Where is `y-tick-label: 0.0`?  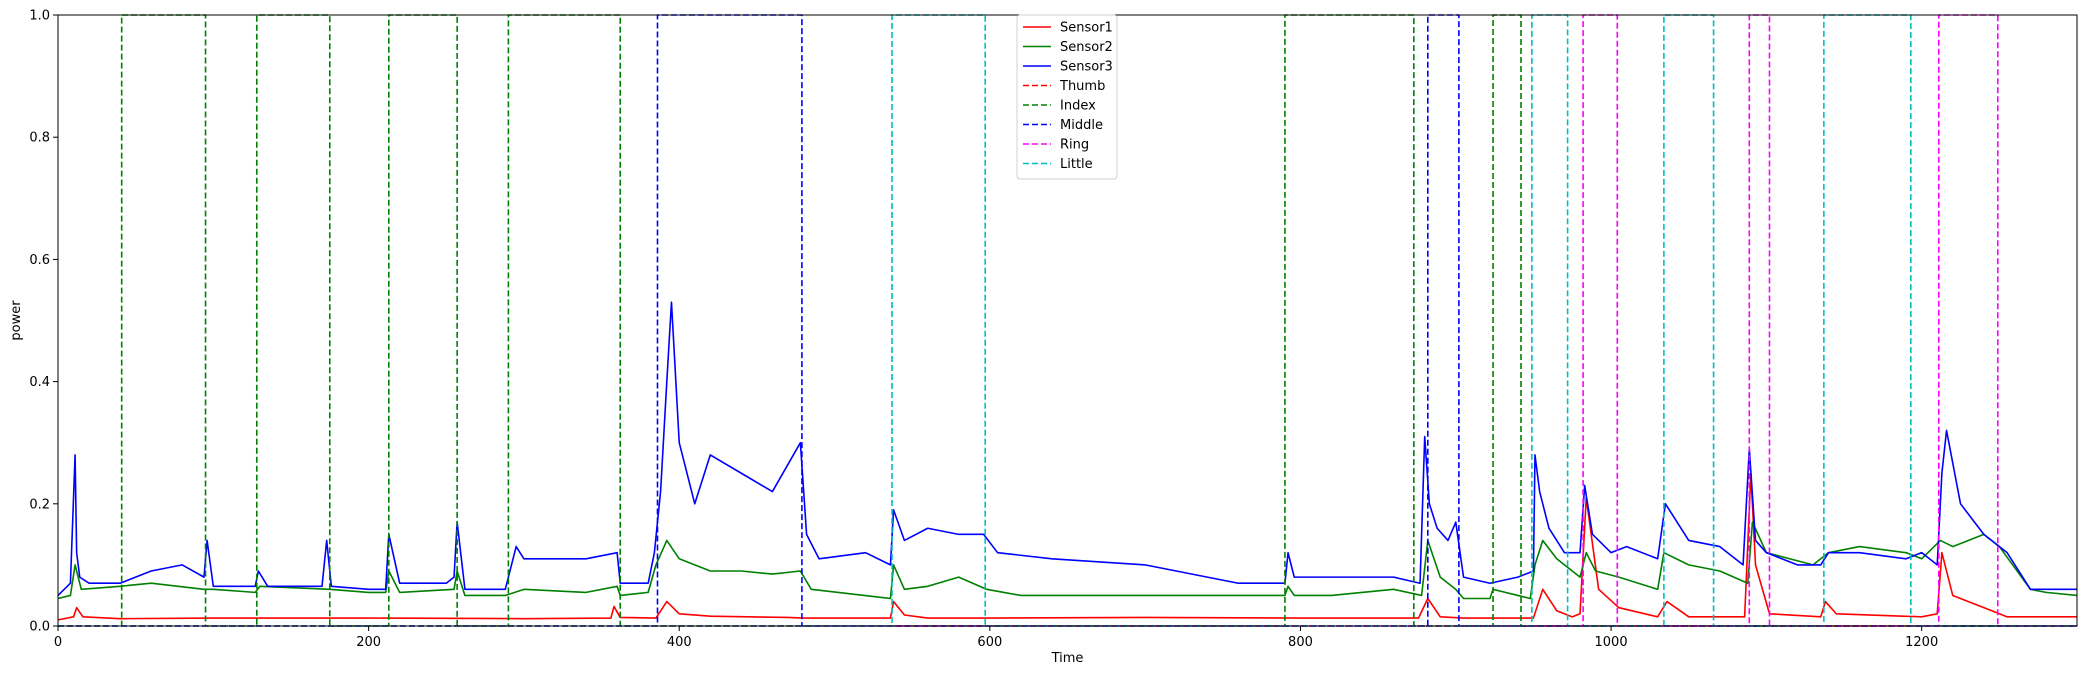 y-tick-label: 0.0 is located at coordinates (39, 627).